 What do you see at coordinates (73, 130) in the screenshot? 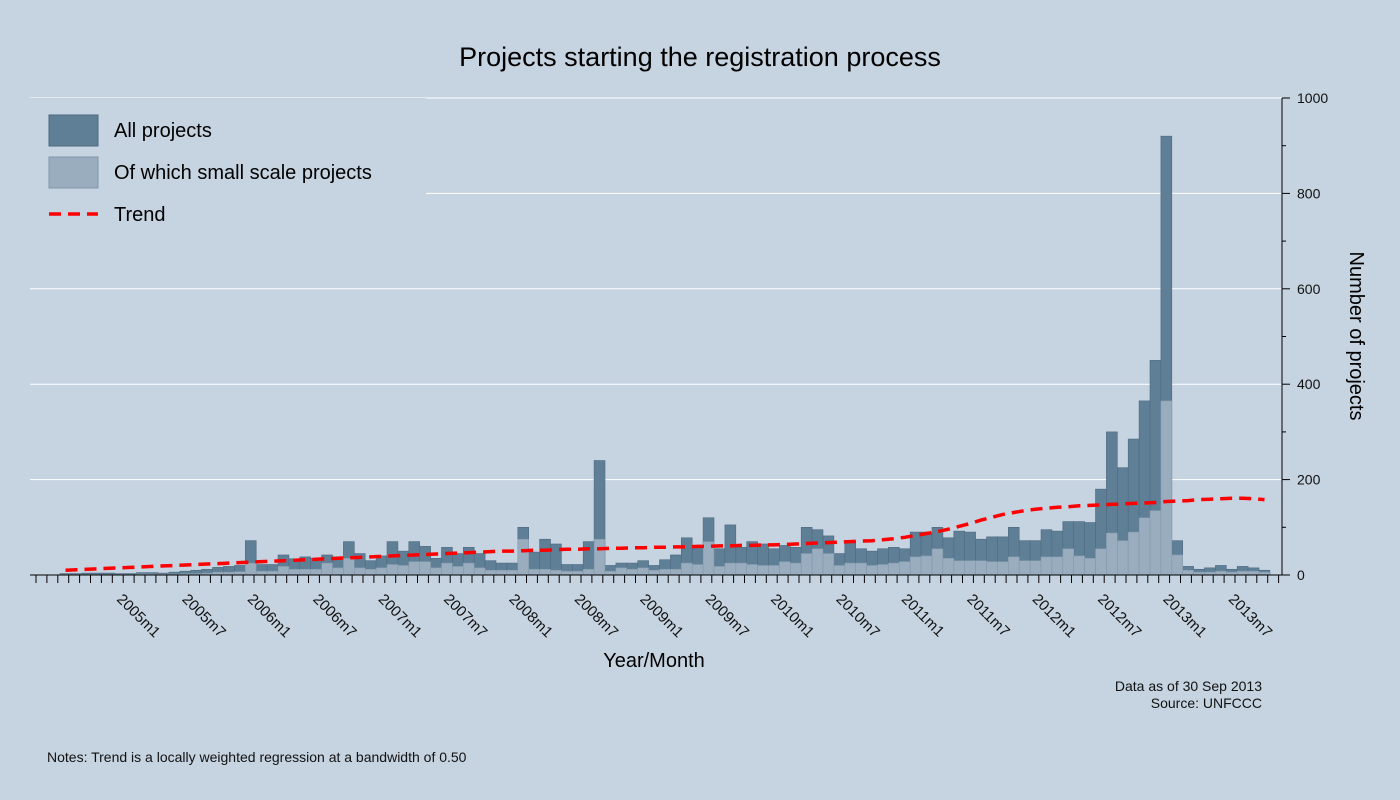
I see `legend-swatch-all-projects` at bounding box center [73, 130].